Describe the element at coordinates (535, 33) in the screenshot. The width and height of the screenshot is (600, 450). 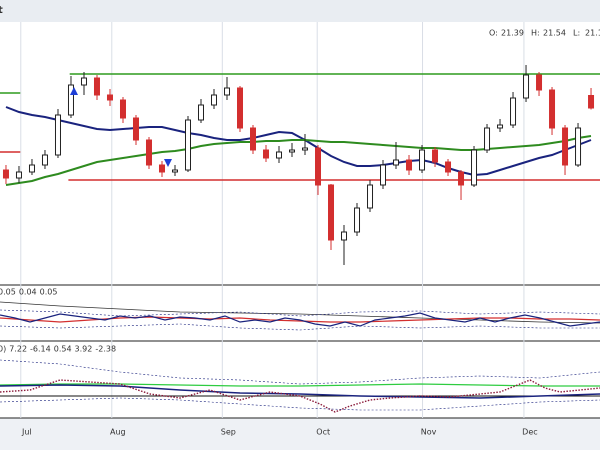
I see `ohlc-key: H:` at that location.